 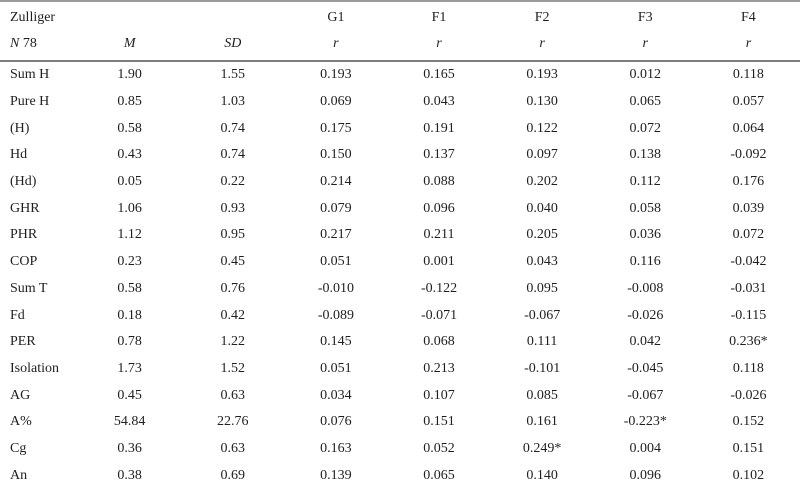 I want to click on cell-value: -0.071, so click(x=439, y=315).